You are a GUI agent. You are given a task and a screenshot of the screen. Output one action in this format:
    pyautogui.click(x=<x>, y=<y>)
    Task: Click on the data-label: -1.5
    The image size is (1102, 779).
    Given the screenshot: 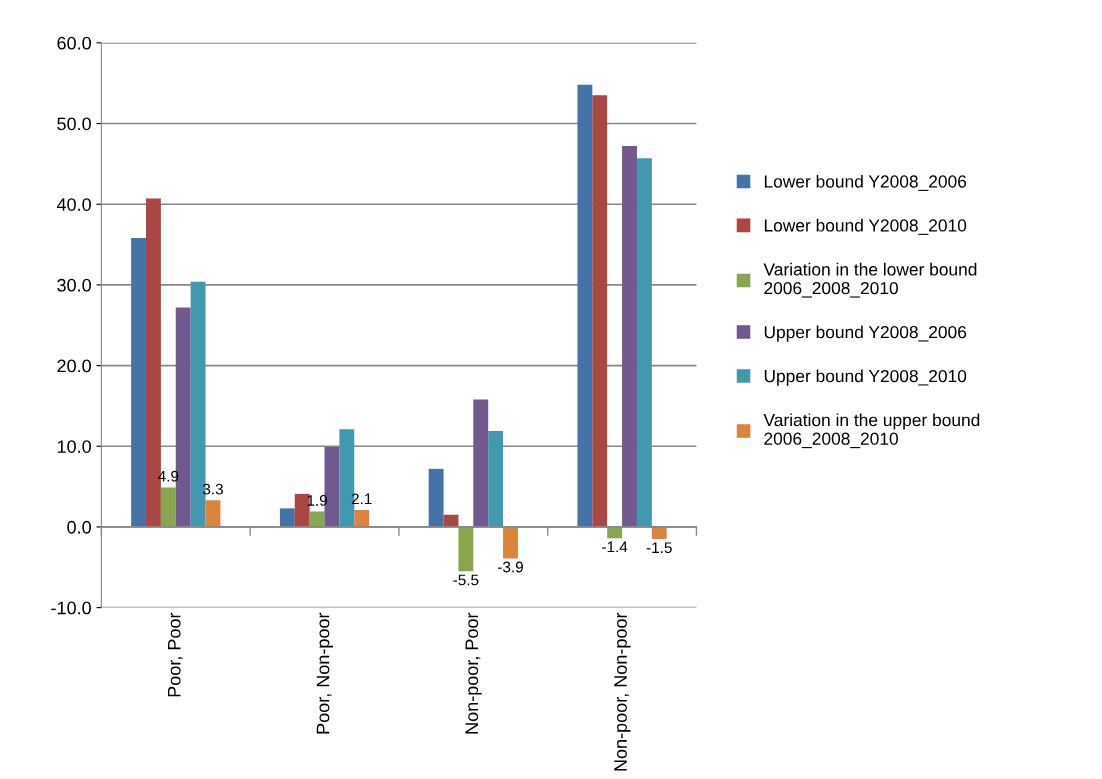 What is the action you would take?
    pyautogui.click(x=659, y=548)
    